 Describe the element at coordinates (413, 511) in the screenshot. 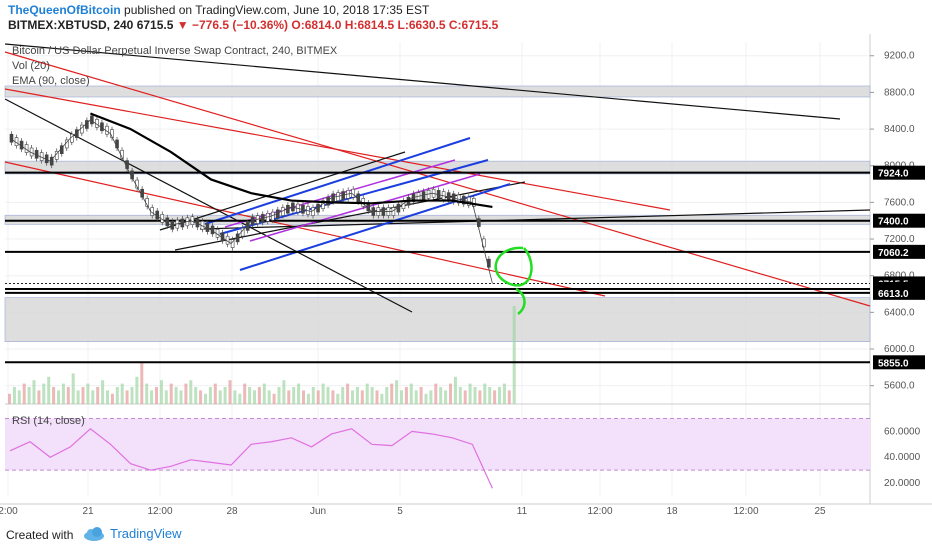

I see `time-axis: 2:00 21 12:00 28 Jun 5 11 12:00 18 12:00 25` at that location.